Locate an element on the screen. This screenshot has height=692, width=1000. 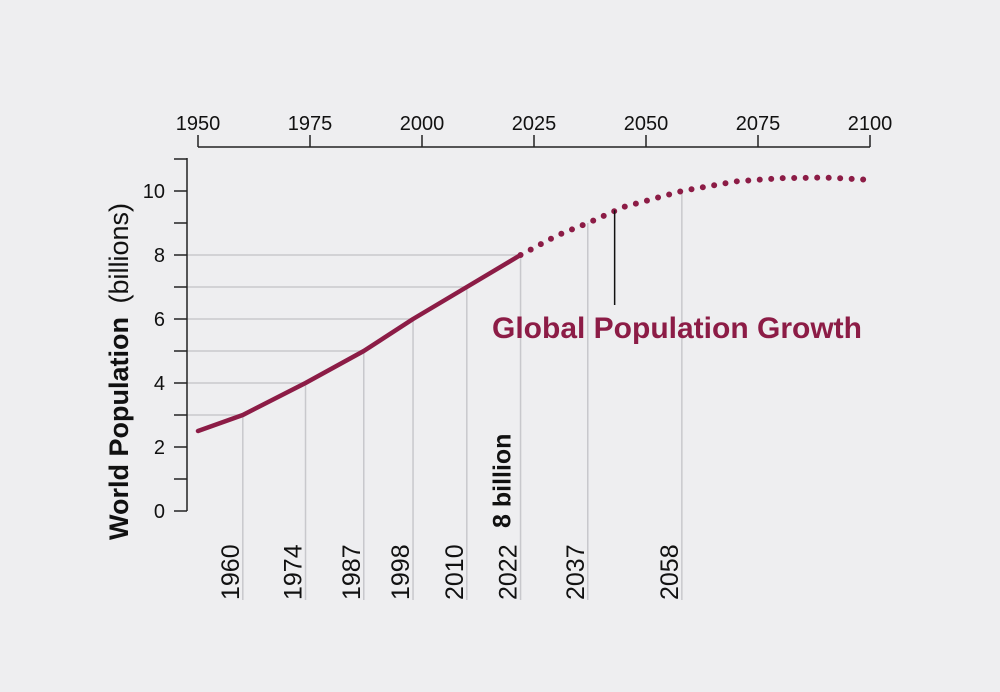
milestone-label-2010: 2010 is located at coordinates (455, 572).